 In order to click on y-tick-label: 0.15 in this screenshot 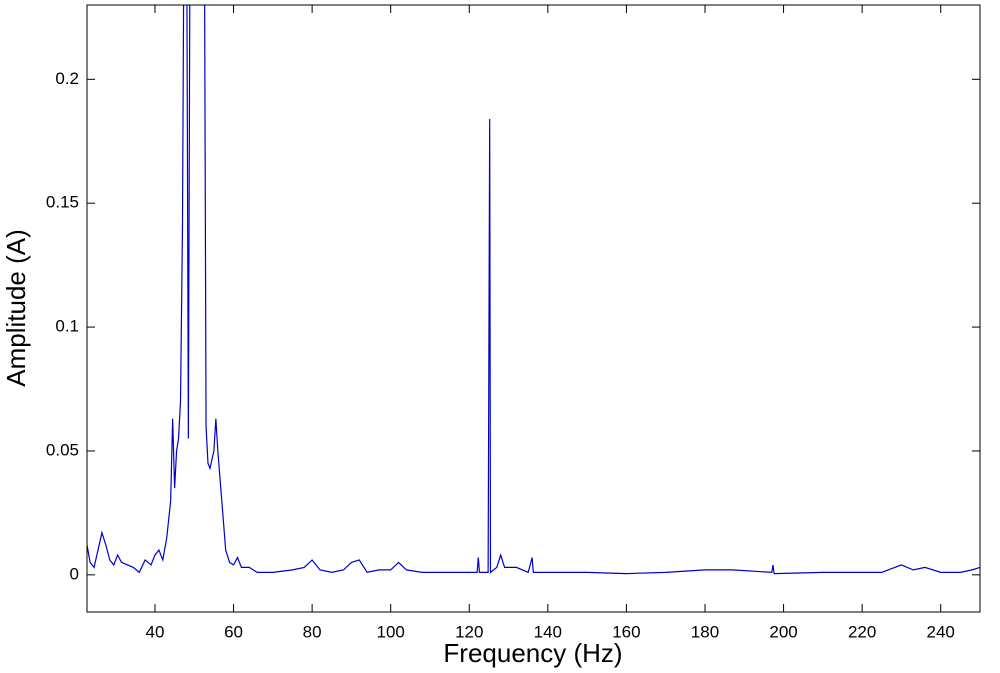, I will do `click(62, 202)`.